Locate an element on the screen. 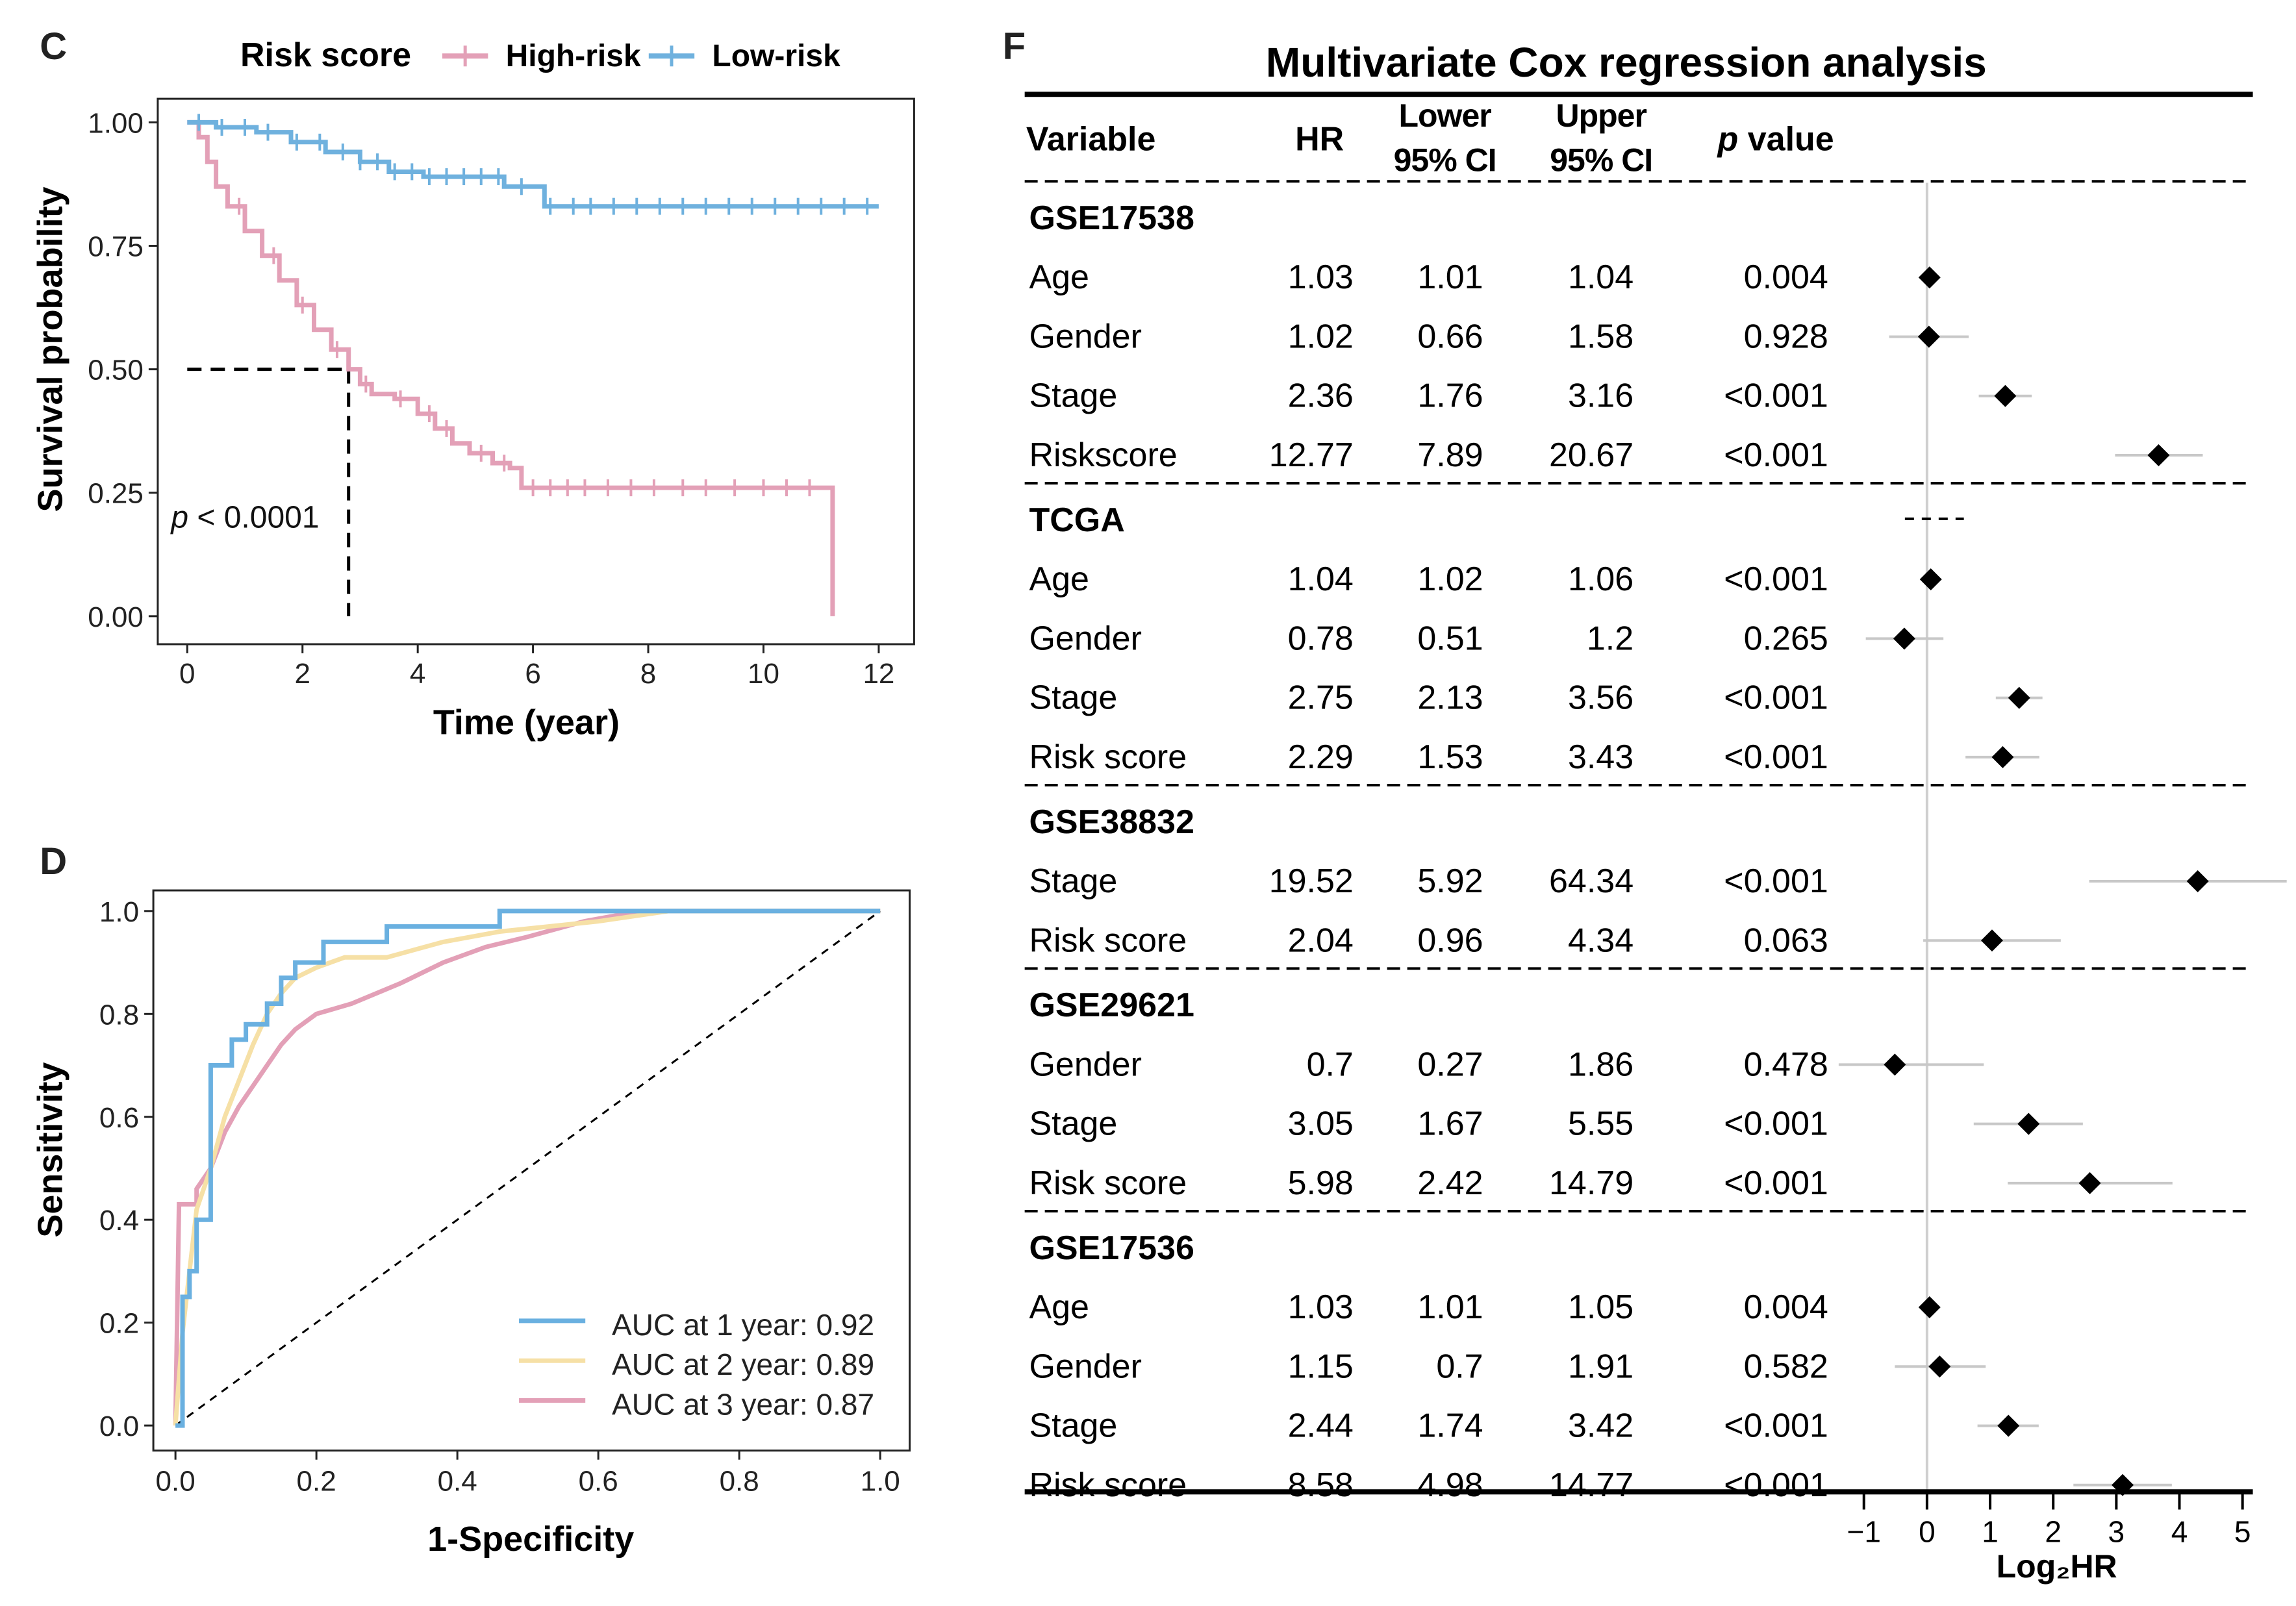 The width and height of the screenshot is (2296, 1606). plot-frame-d is located at coordinates (531, 1170).